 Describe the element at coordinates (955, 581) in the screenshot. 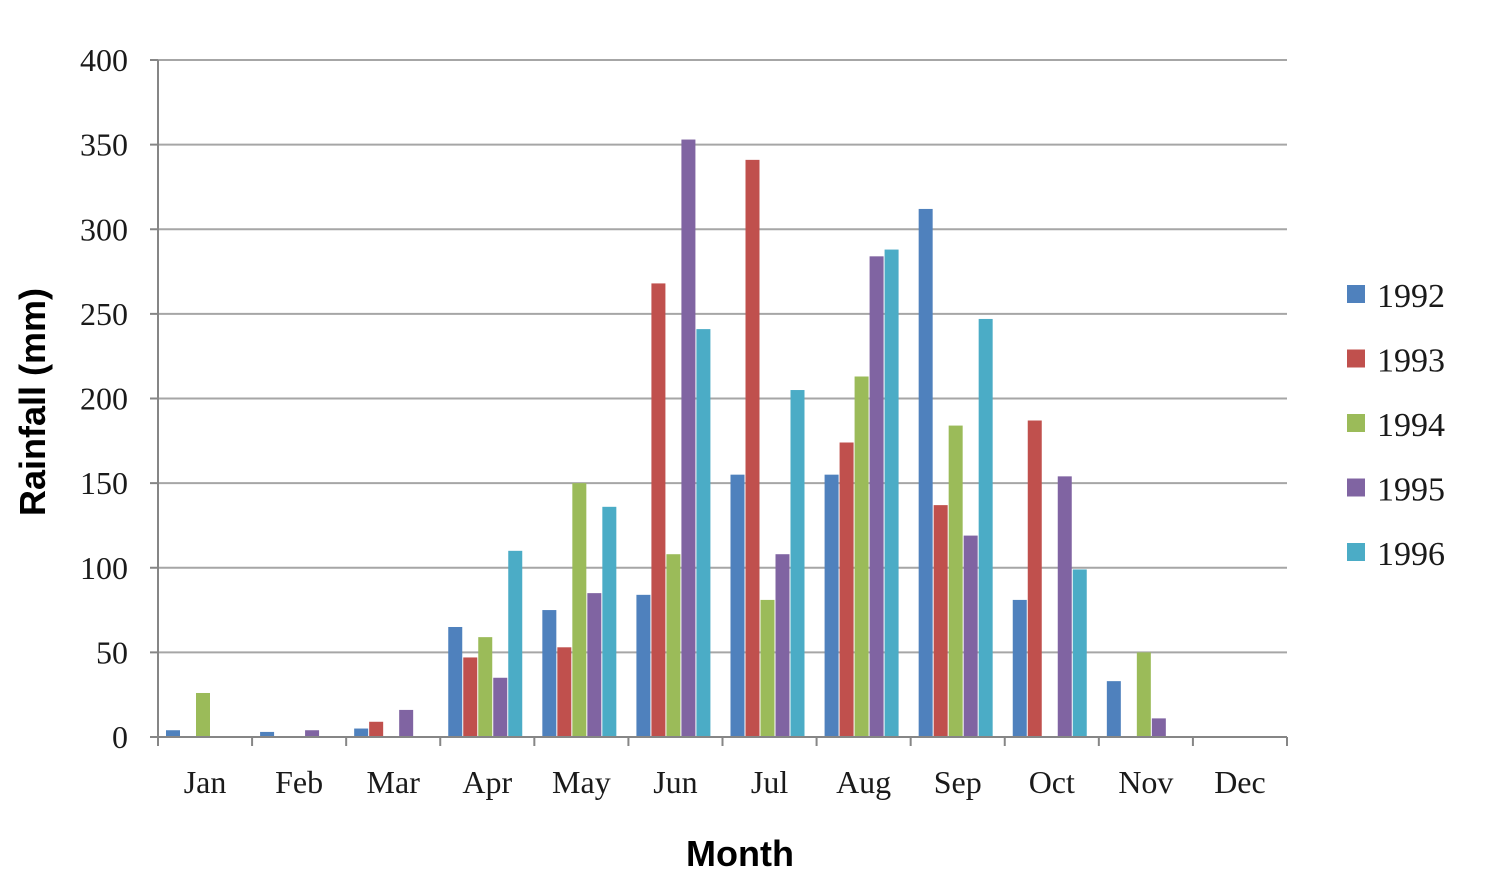

I see `bar-1994-sep` at that location.